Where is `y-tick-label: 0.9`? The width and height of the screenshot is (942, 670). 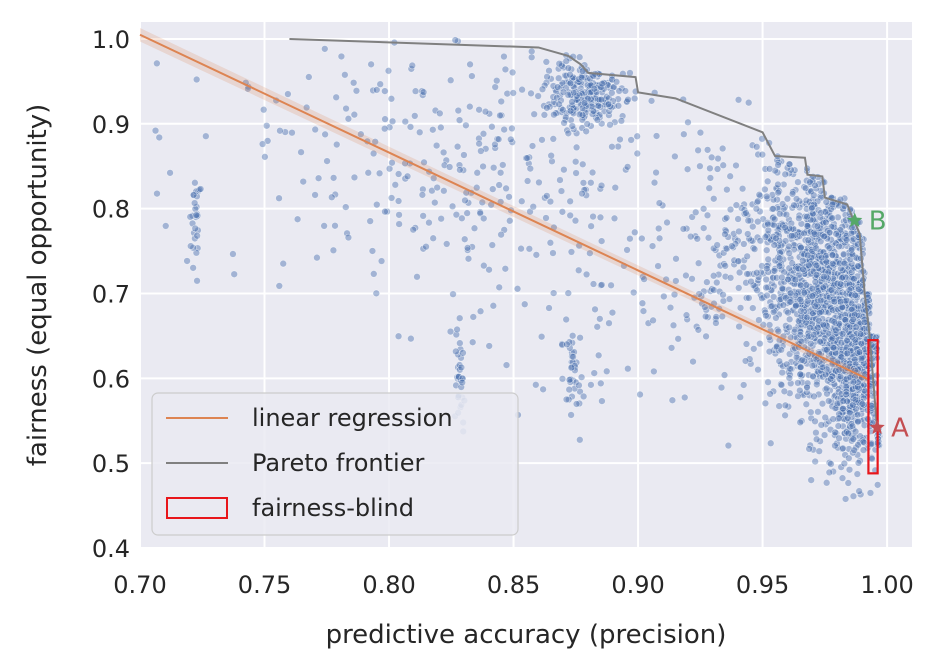 y-tick-label: 0.9 is located at coordinates (111, 125).